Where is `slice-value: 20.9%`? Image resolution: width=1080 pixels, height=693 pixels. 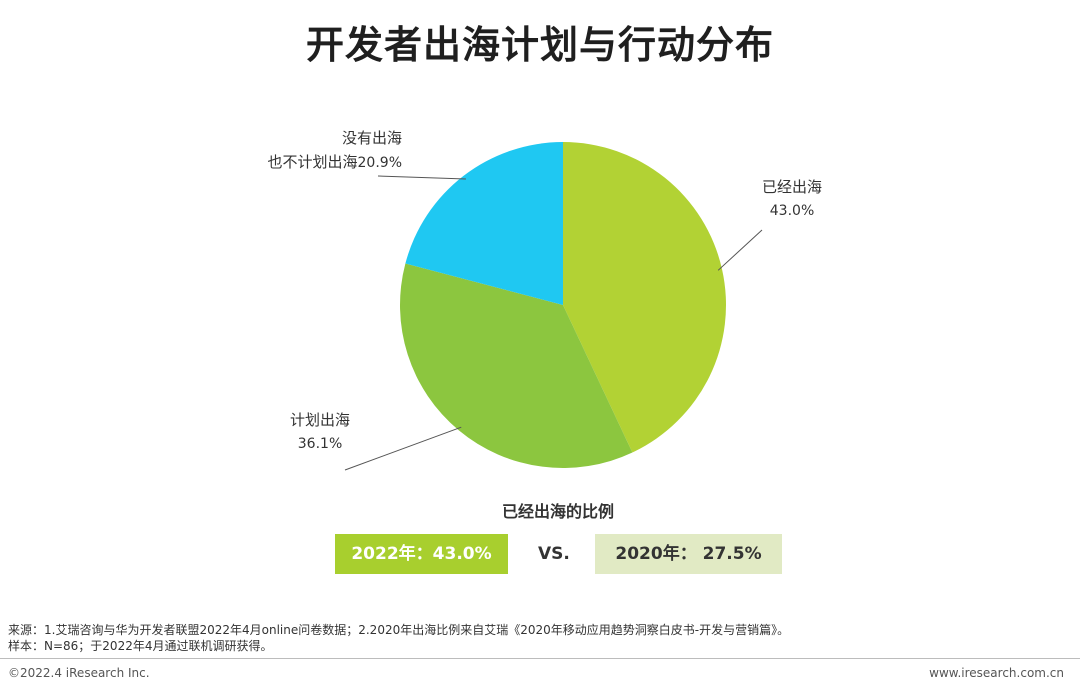 slice-value: 20.9% is located at coordinates (379, 163).